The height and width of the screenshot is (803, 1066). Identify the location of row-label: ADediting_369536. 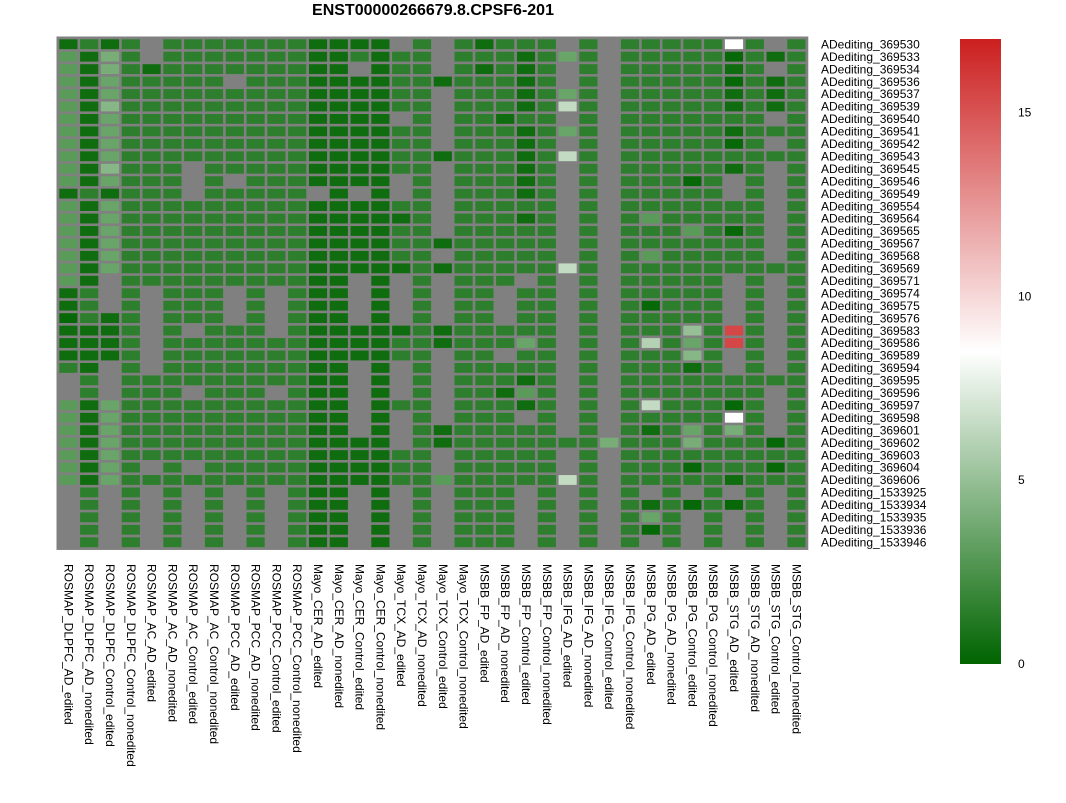
(870, 82).